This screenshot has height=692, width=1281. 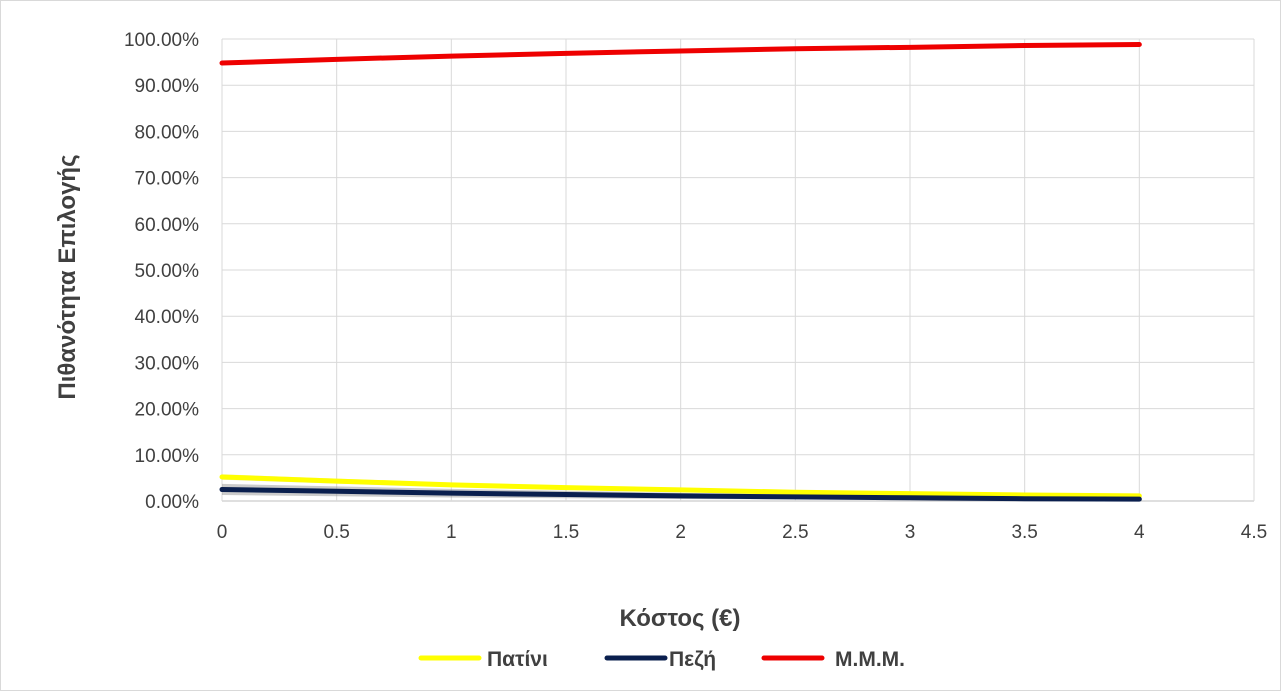 What do you see at coordinates (167, 225) in the screenshot?
I see `y-tick-label: 60.00%` at bounding box center [167, 225].